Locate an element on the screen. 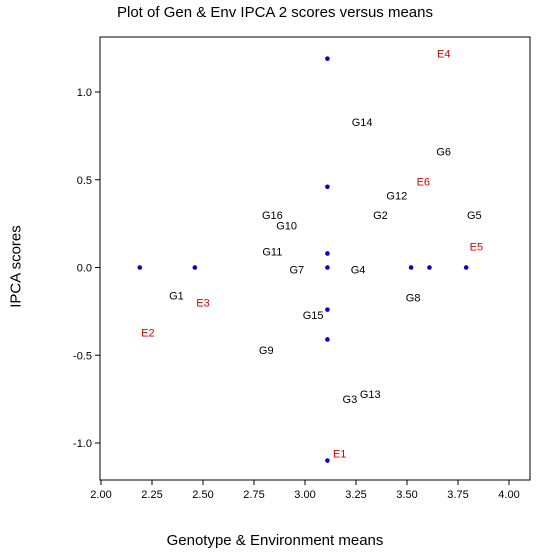  y-tick-label: -0.5 is located at coordinates (82, 356).